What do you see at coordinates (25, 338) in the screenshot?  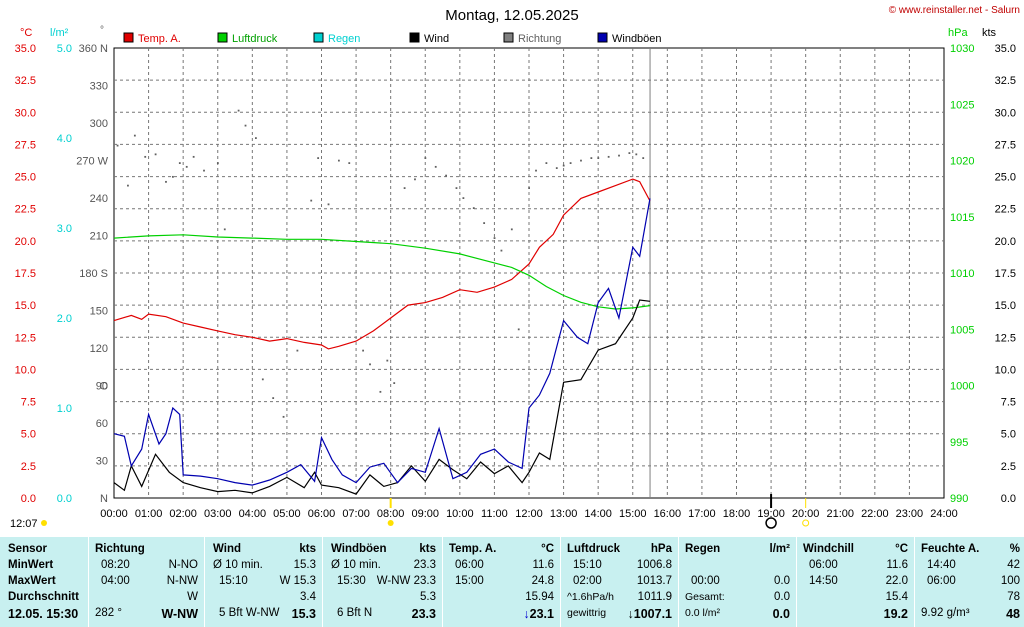 I see `temp-tick-label: 12.5` at bounding box center [25, 338].